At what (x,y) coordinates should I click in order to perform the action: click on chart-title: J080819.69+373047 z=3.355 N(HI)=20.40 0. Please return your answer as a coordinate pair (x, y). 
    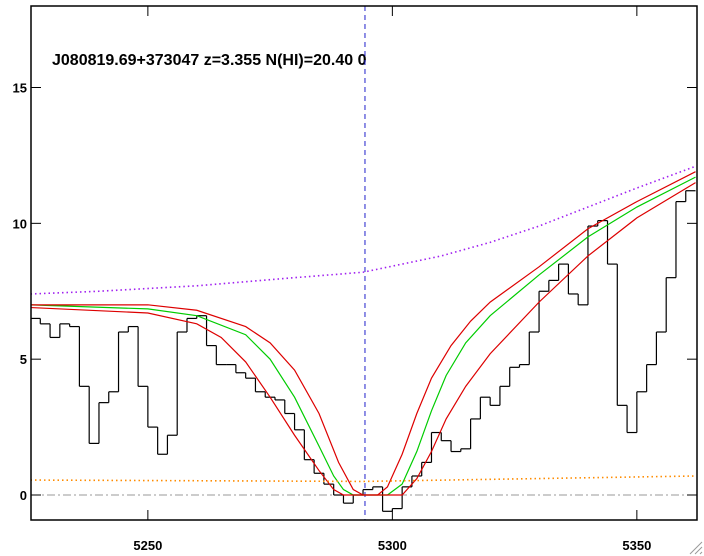
    Looking at the image, I should click on (209, 60).